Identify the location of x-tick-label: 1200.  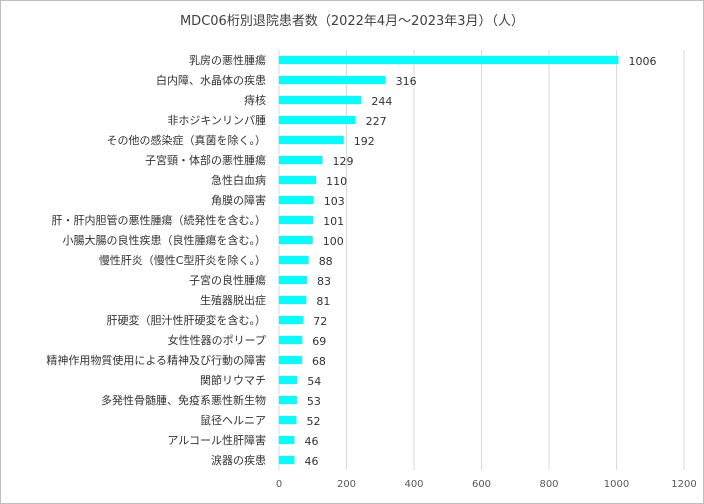
(683, 484).